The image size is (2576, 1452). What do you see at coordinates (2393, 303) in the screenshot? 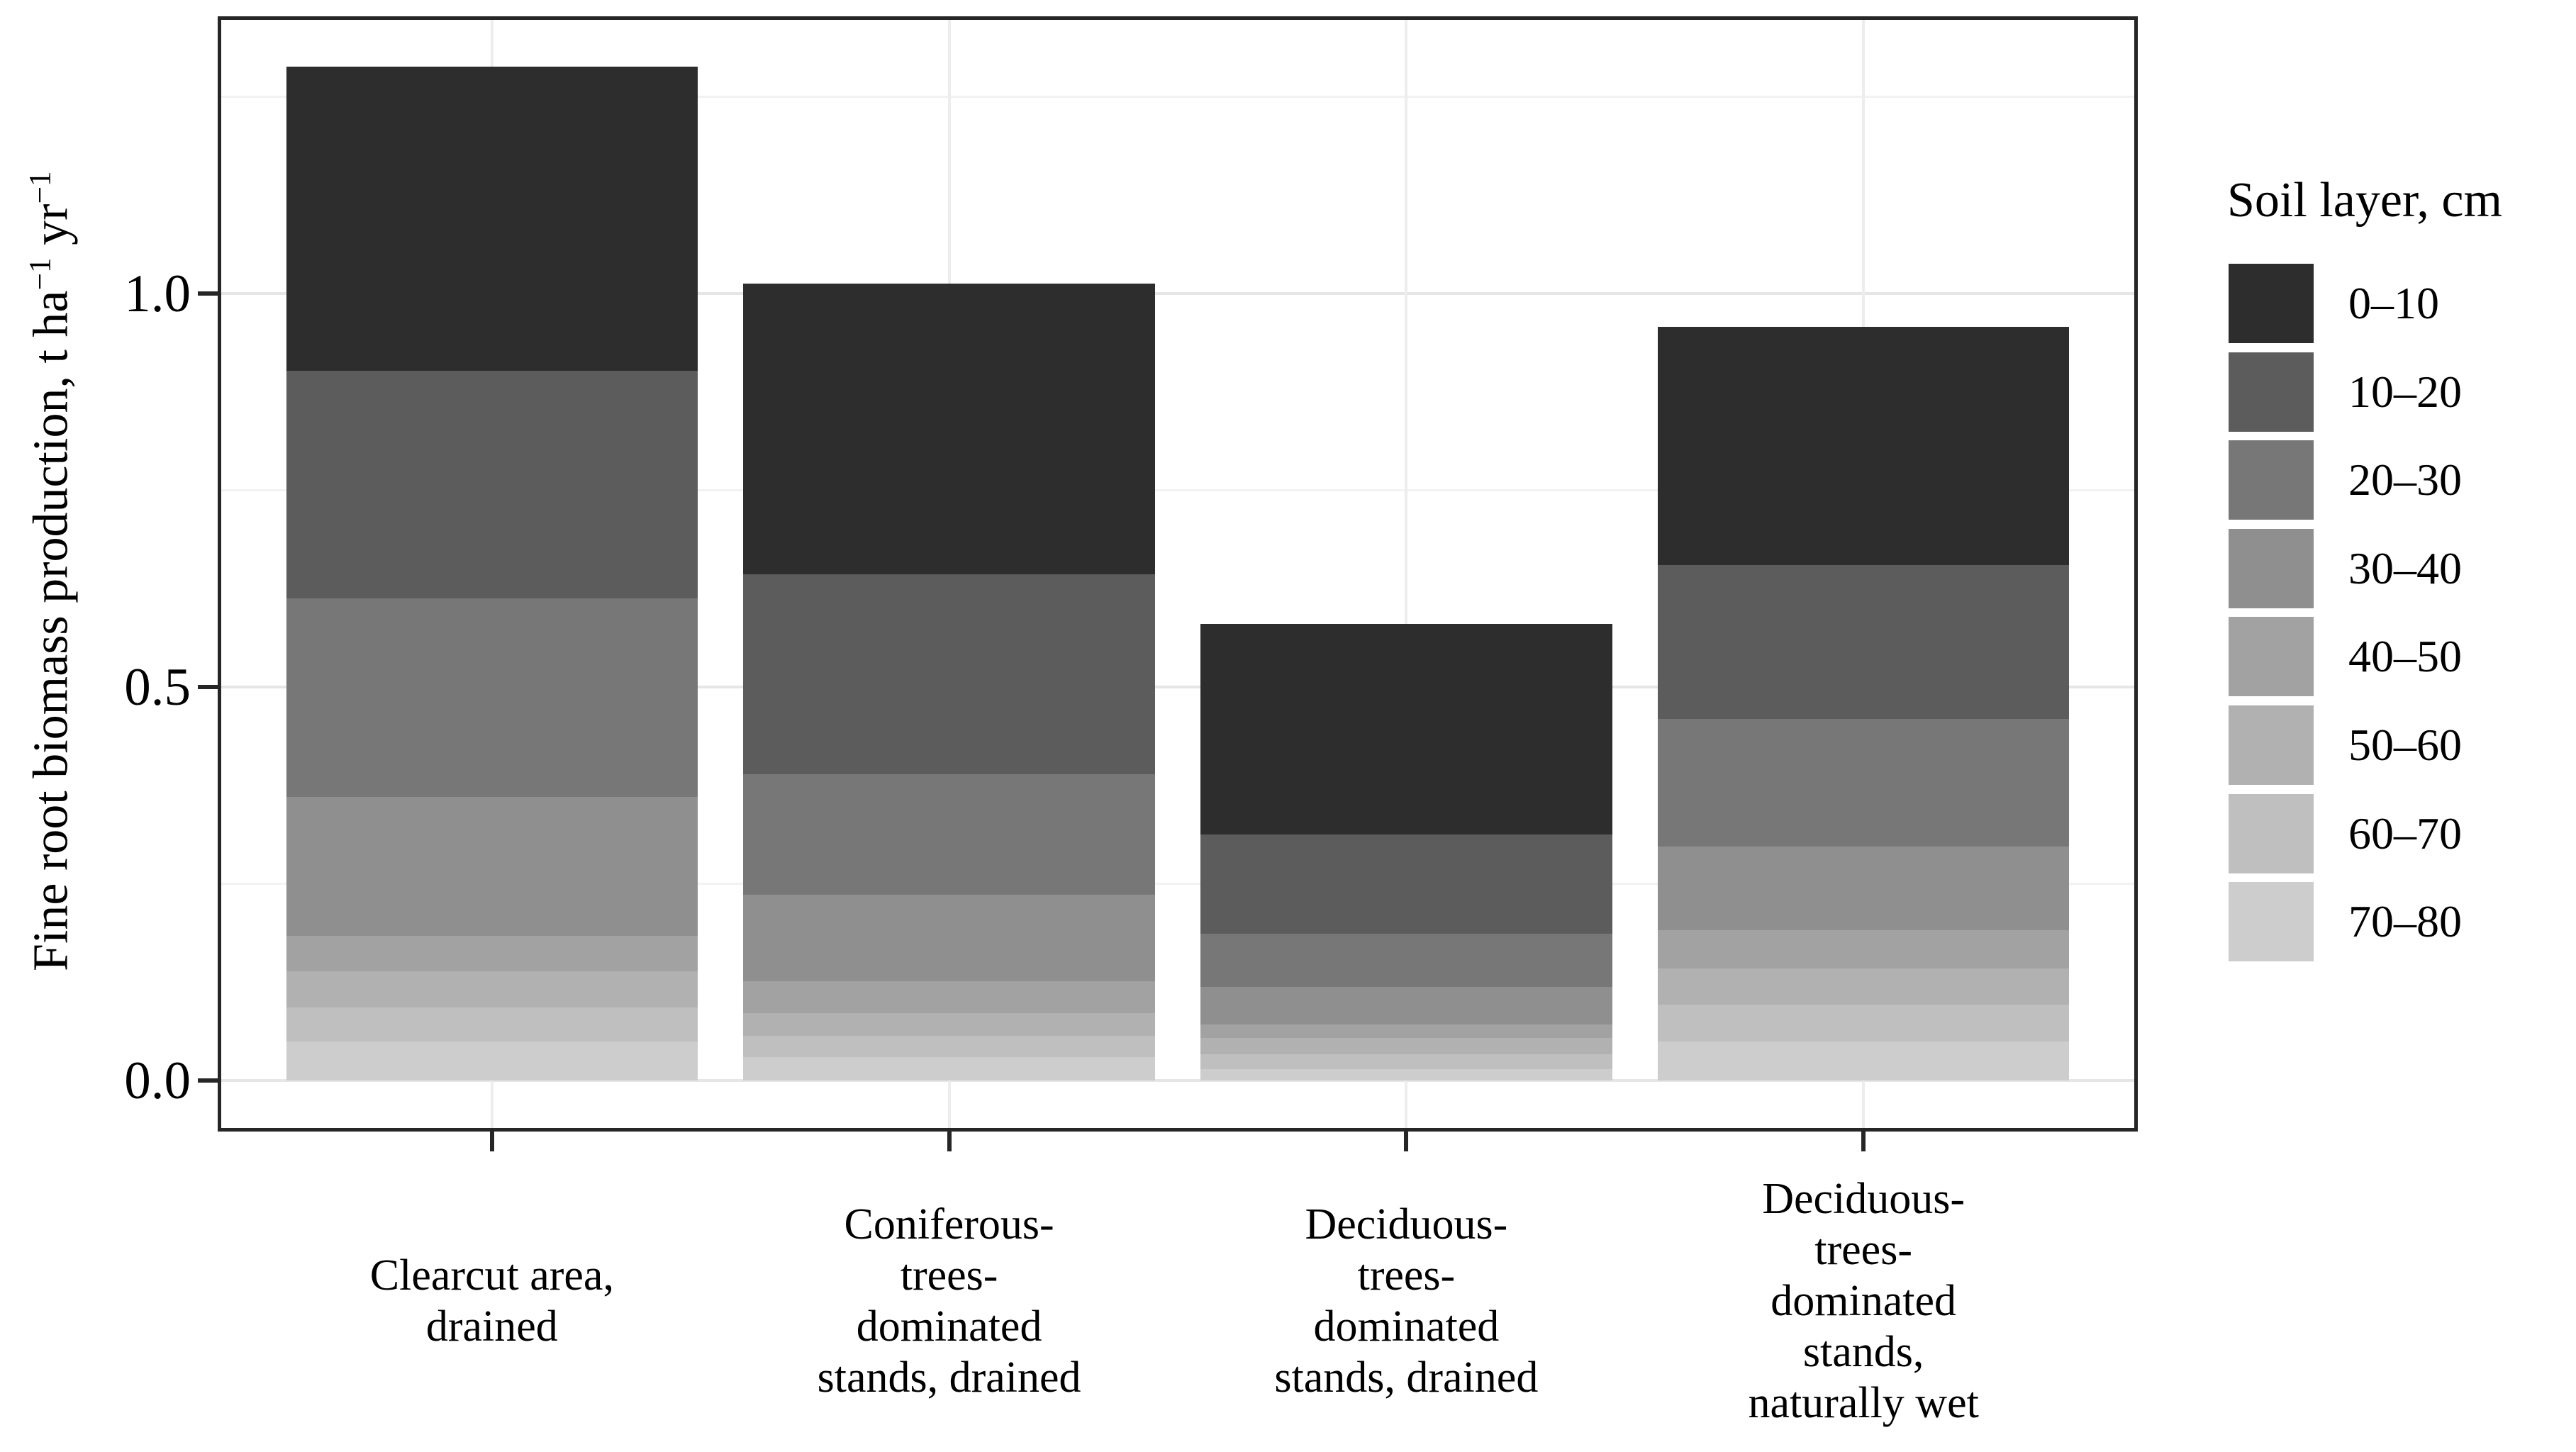
I see `legend-item-label: 0–10` at bounding box center [2393, 303].